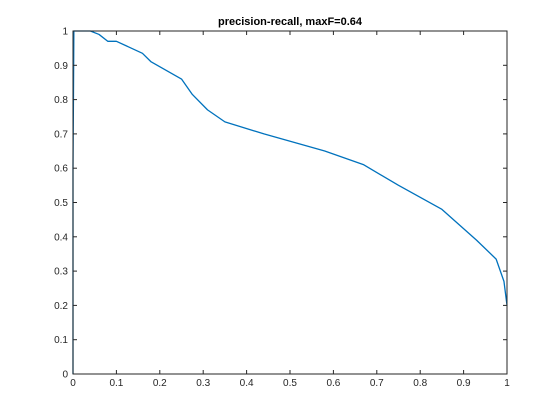 The height and width of the screenshot is (420, 560). I want to click on y-tick-label: 0.6, so click(61, 169).